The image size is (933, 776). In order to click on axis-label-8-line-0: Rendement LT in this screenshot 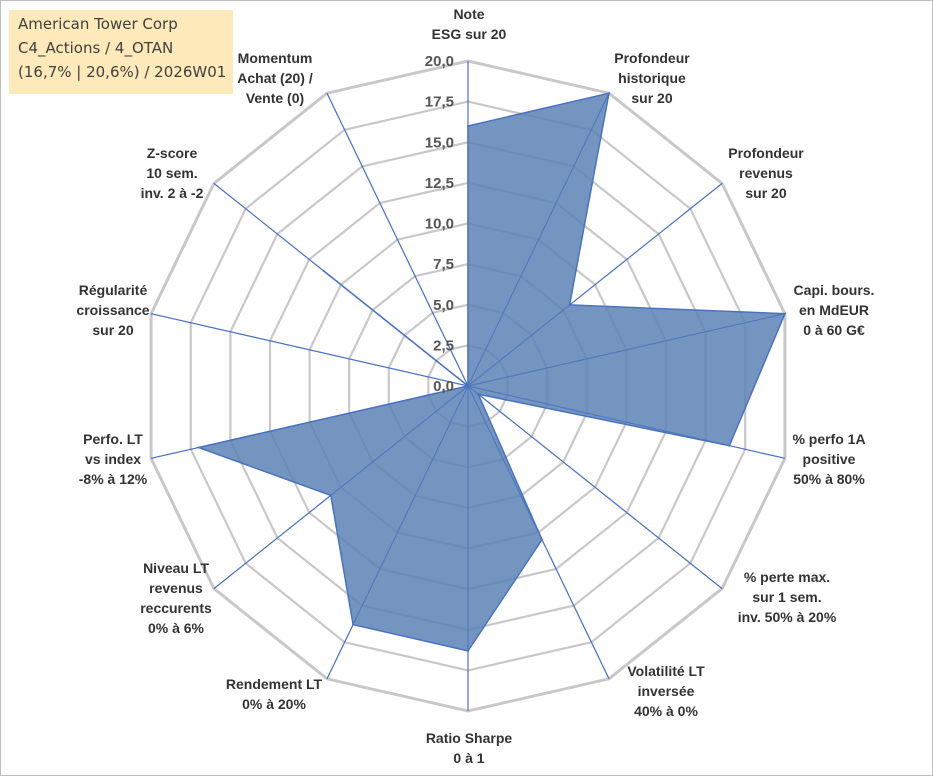, I will do `click(274, 684)`.